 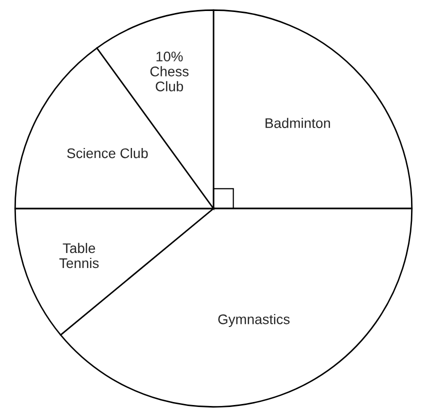 I want to click on slice-label: Chess Club, so click(x=169, y=79).